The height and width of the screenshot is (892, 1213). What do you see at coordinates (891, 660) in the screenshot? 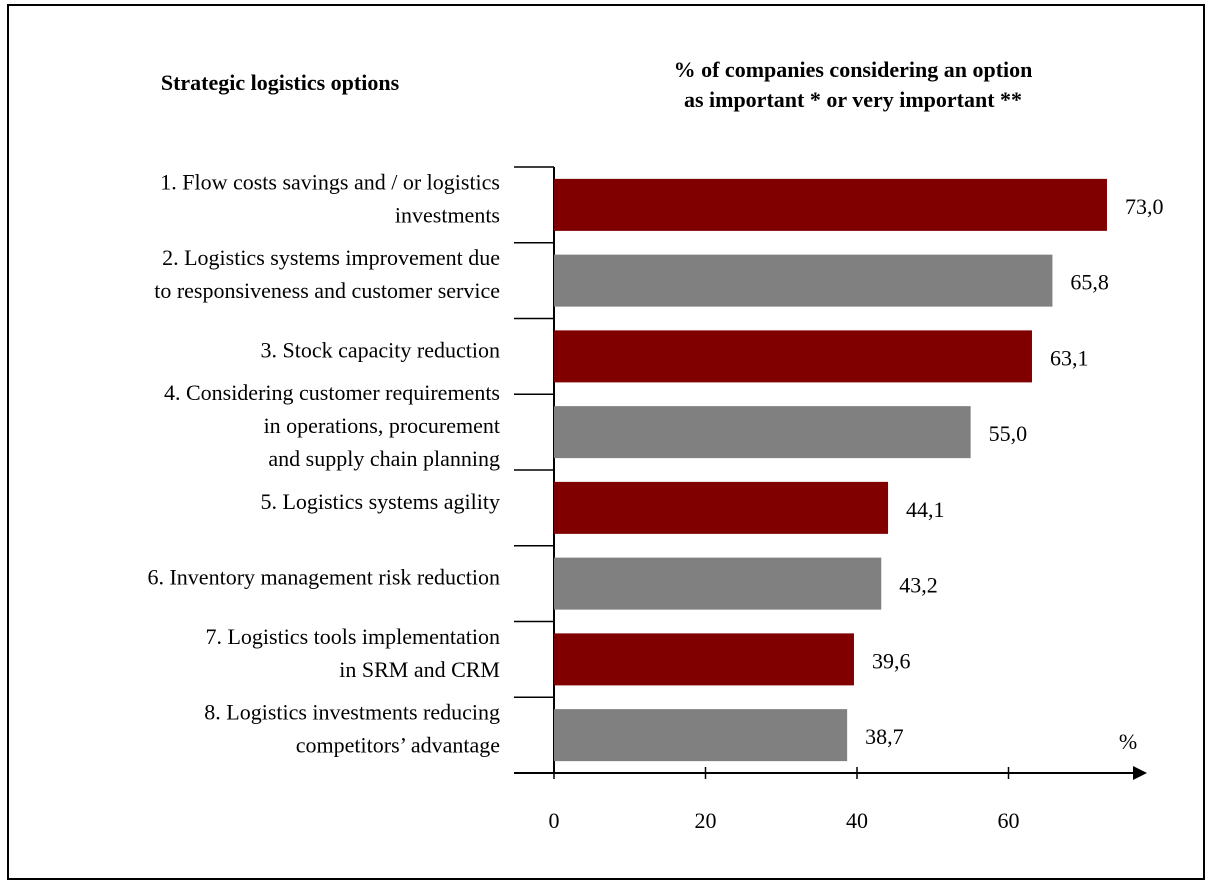
I see `value-label: 39,6` at bounding box center [891, 660].